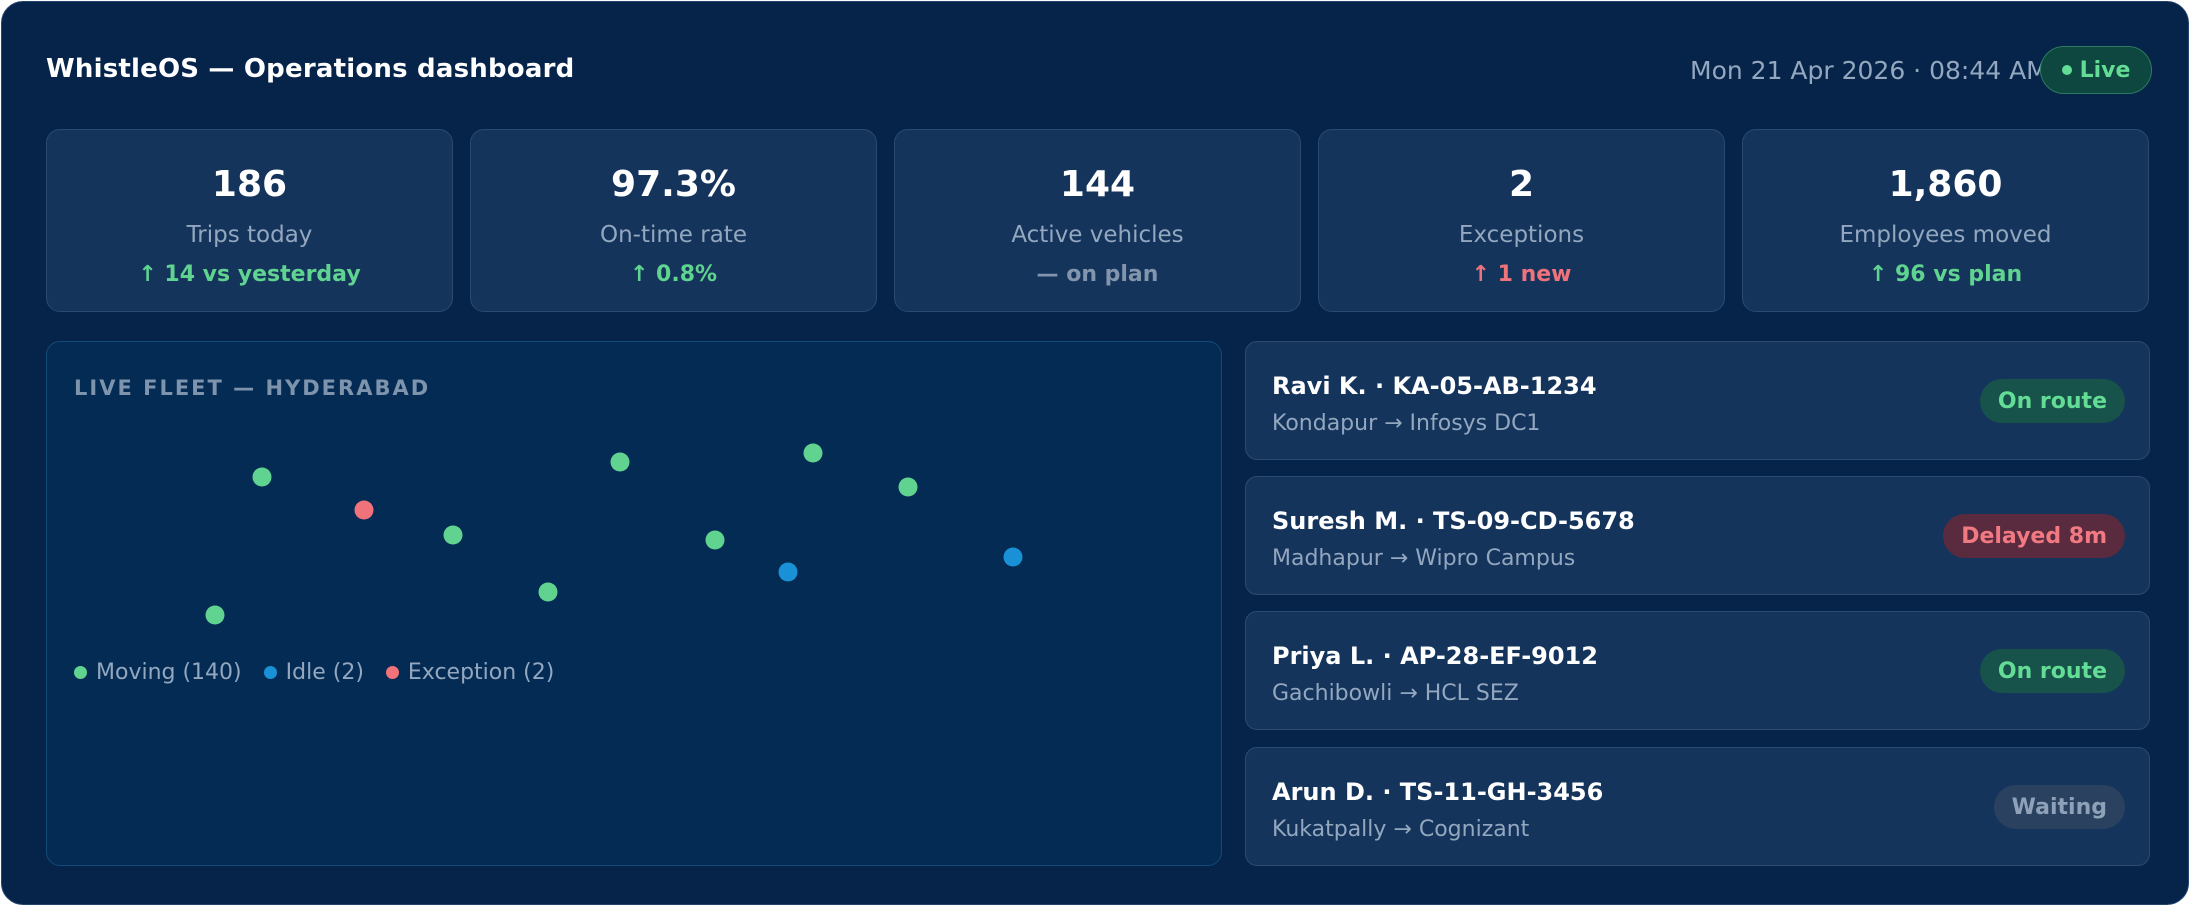 This screenshot has width=2192, height=908. What do you see at coordinates (270, 672) in the screenshot?
I see `idle-dot-icon` at bounding box center [270, 672].